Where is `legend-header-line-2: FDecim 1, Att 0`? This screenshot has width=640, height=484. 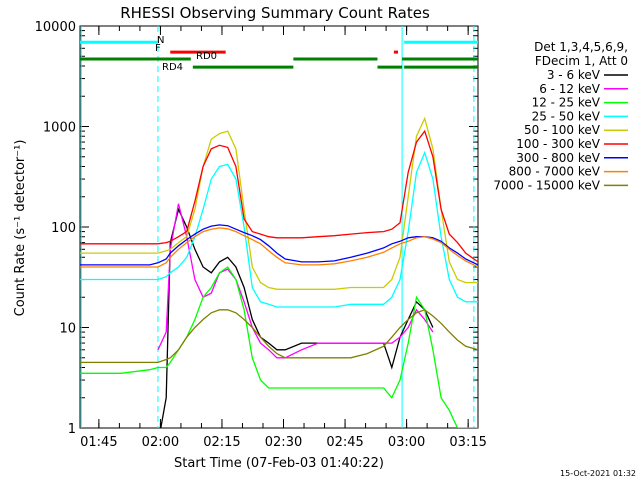 legend-header-line-2: FDecim 1, Att 0 is located at coordinates (581, 61).